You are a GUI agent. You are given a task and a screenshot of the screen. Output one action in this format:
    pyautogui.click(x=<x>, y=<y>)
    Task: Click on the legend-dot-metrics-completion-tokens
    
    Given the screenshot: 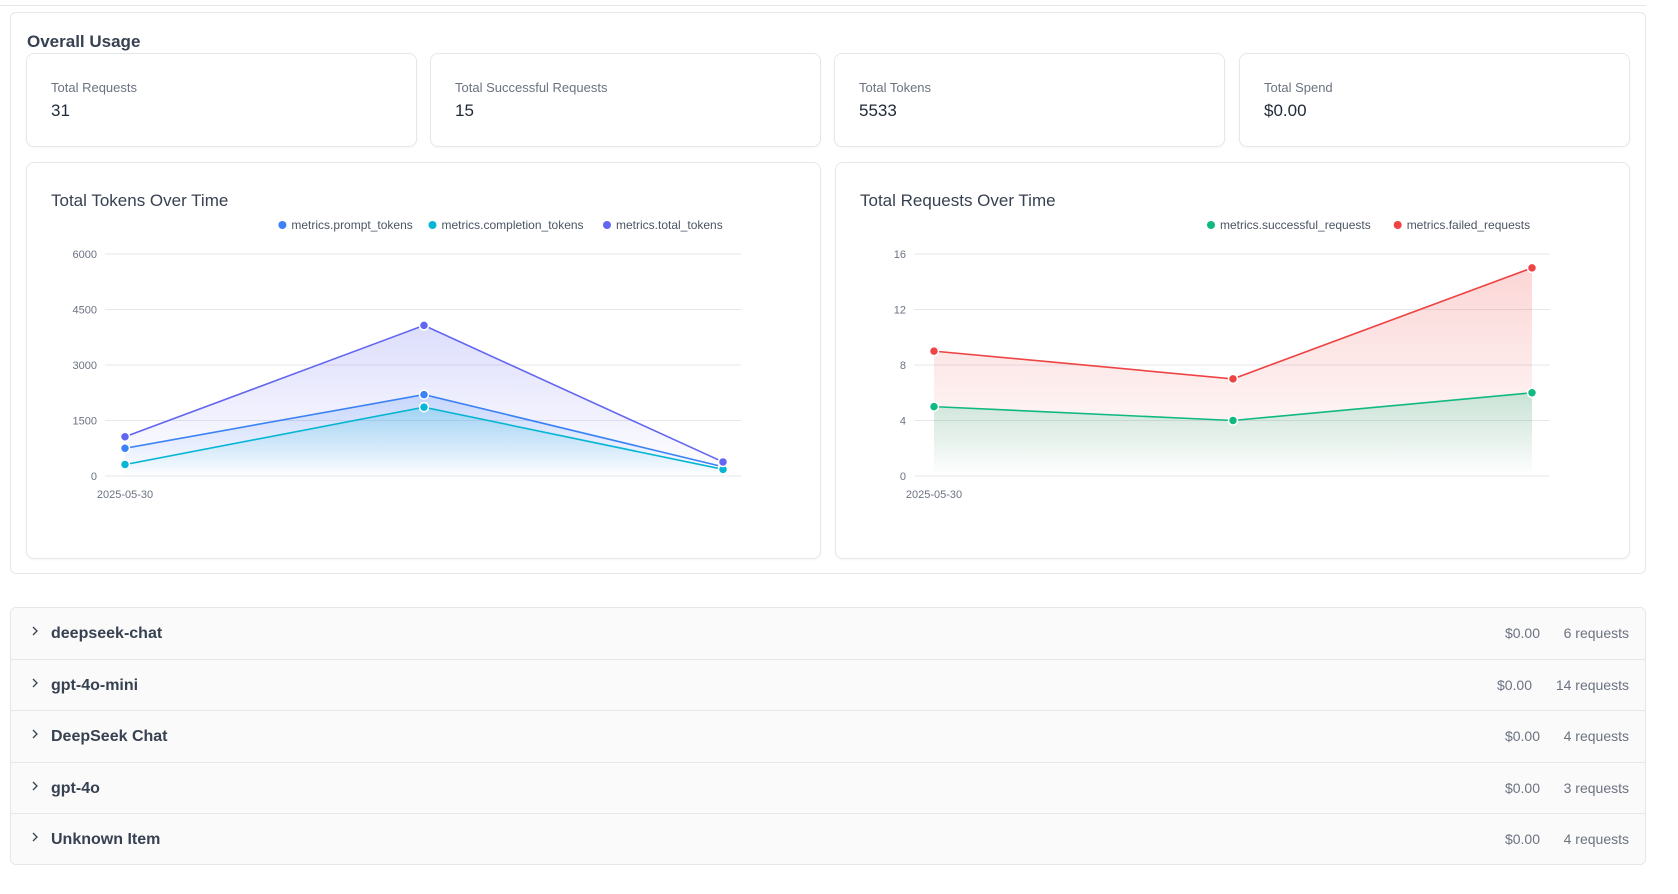 What is the action you would take?
    pyautogui.click(x=432, y=225)
    